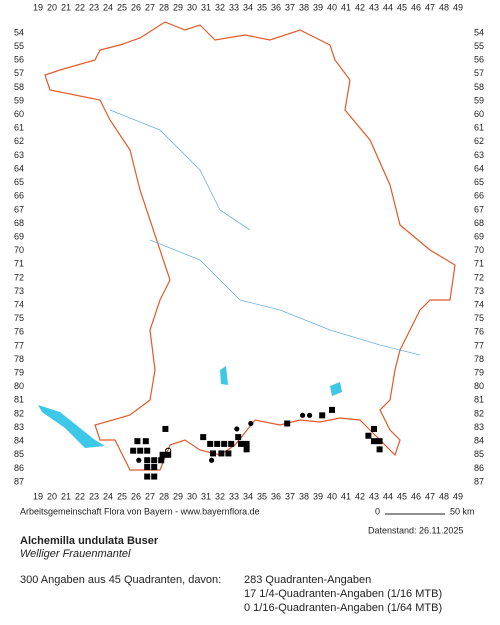 The width and height of the screenshot is (500, 625). What do you see at coordinates (80, 496) in the screenshot?
I see `column-label: 22` at bounding box center [80, 496].